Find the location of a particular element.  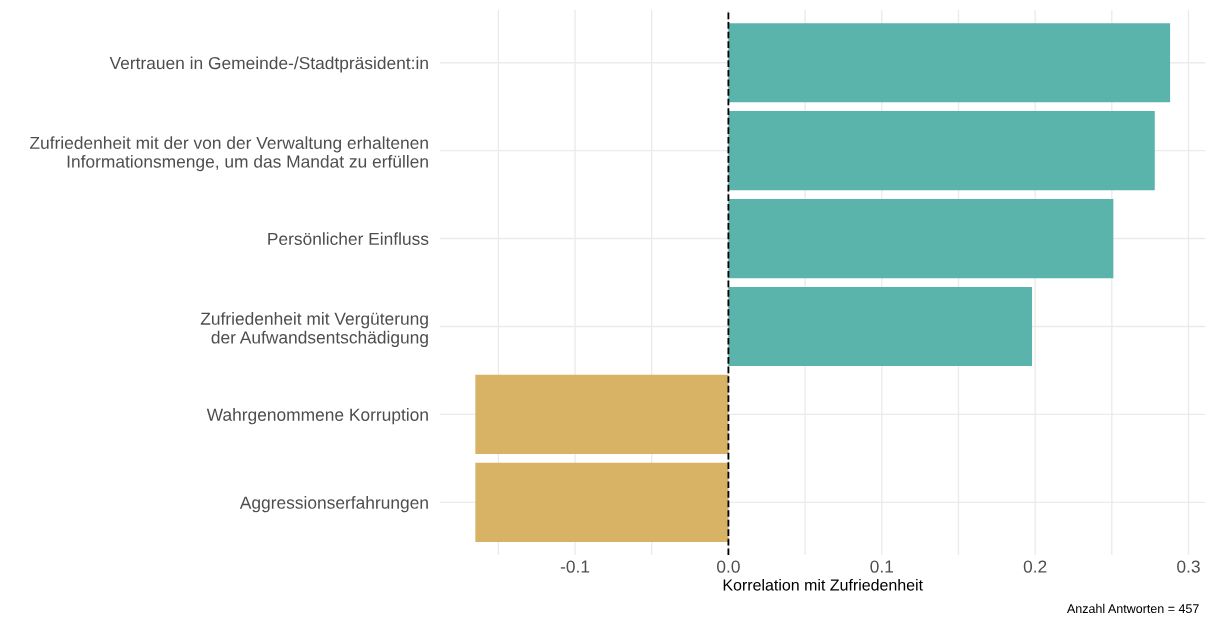

y-tick-label: Zufriedenheit mit Vergüterung der Aufwandsentschädigung is located at coordinates (314, 329).